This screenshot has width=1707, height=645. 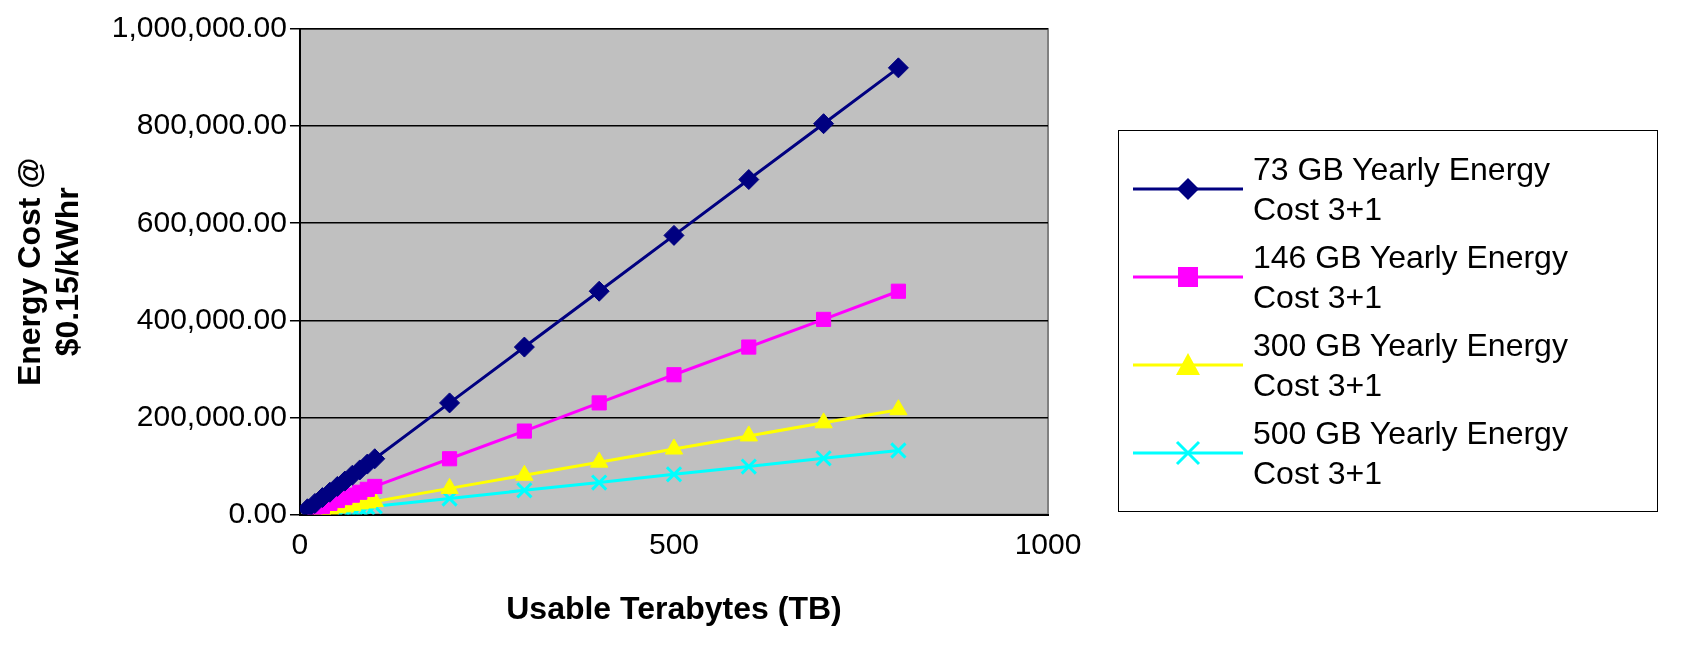 What do you see at coordinates (1411, 365) in the screenshot?
I see `legend-label: 300 GB Yearly Energy Cost 3+1` at bounding box center [1411, 365].